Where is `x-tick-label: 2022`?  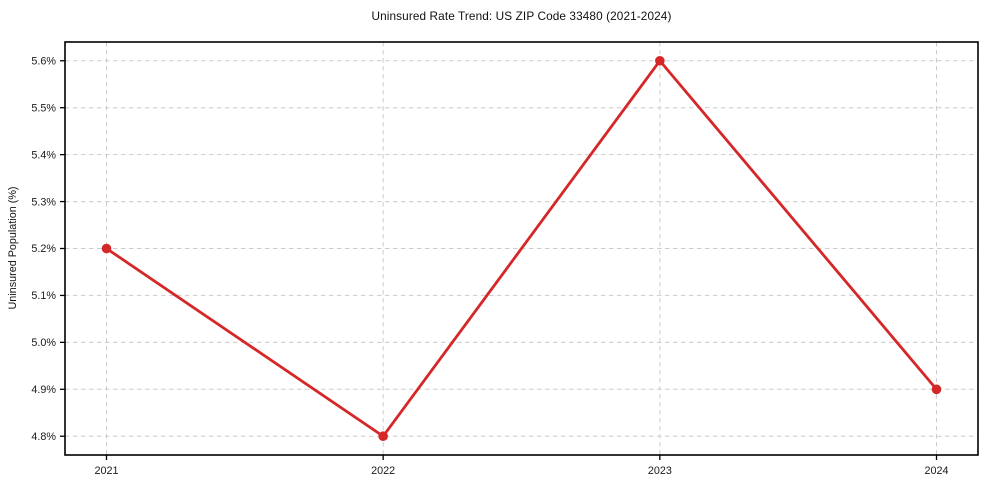
x-tick-label: 2022 is located at coordinates (383, 471).